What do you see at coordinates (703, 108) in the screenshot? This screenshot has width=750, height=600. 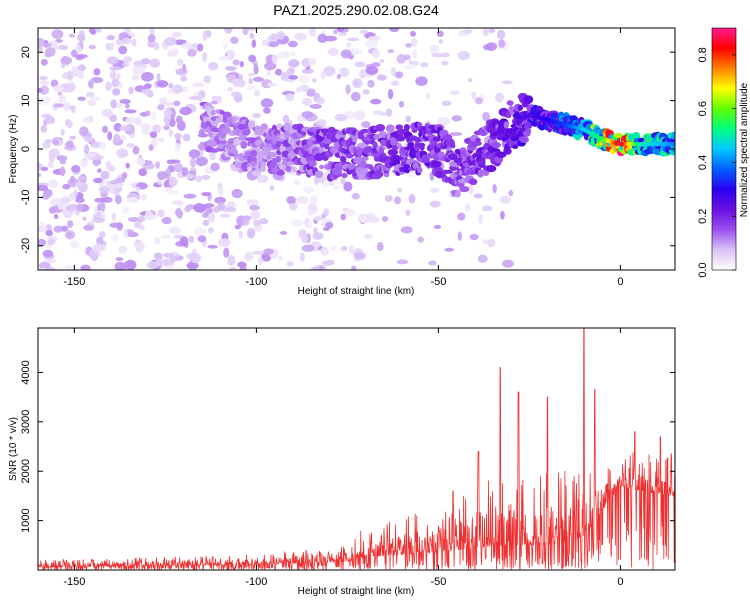 I see `colorbar-tick-label: 0.6` at bounding box center [703, 108].